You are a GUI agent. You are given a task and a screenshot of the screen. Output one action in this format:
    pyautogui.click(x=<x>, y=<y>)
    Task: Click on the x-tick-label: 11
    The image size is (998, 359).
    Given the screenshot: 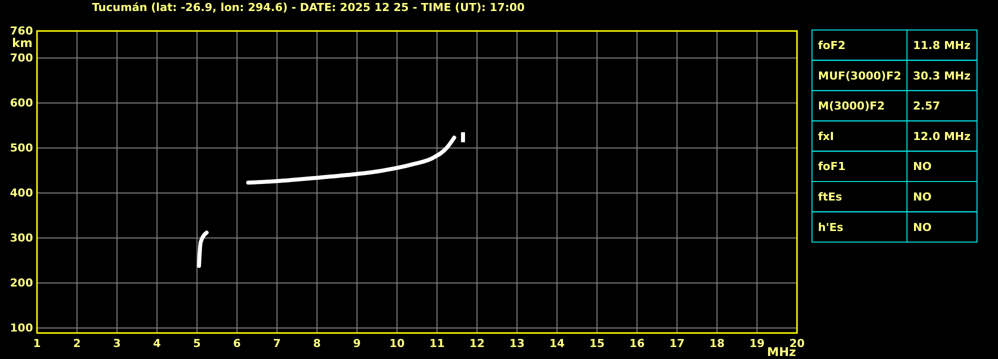 What is the action you would take?
    pyautogui.click(x=437, y=343)
    